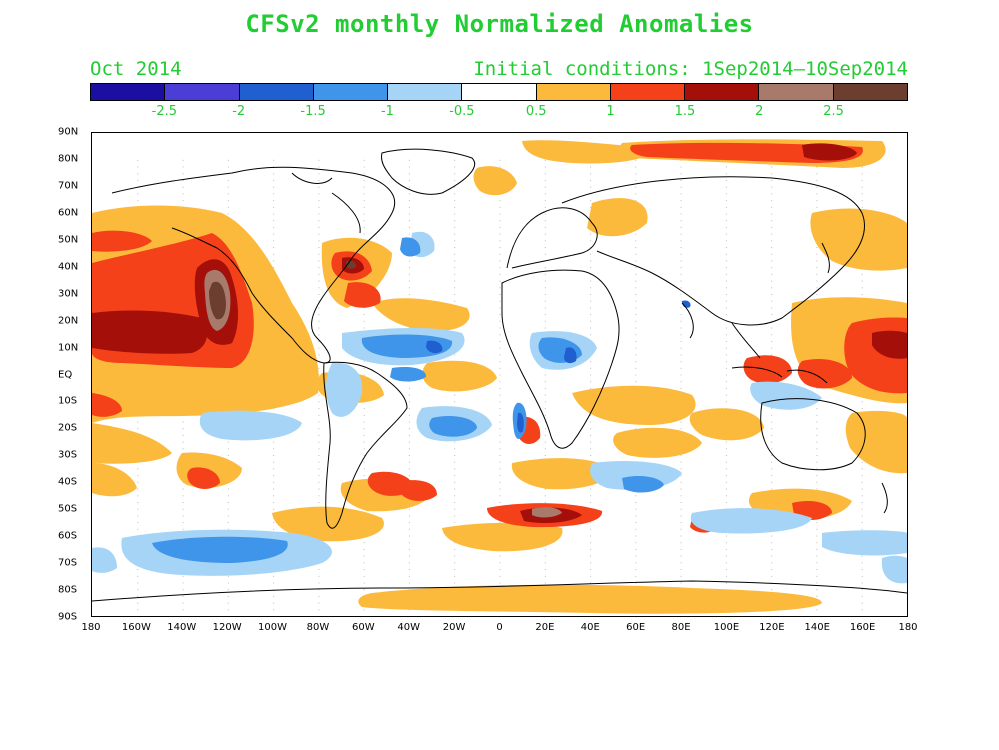 This screenshot has height=750, width=999. Describe the element at coordinates (499, 627) in the screenshot. I see `longitude-label: 0` at that location.